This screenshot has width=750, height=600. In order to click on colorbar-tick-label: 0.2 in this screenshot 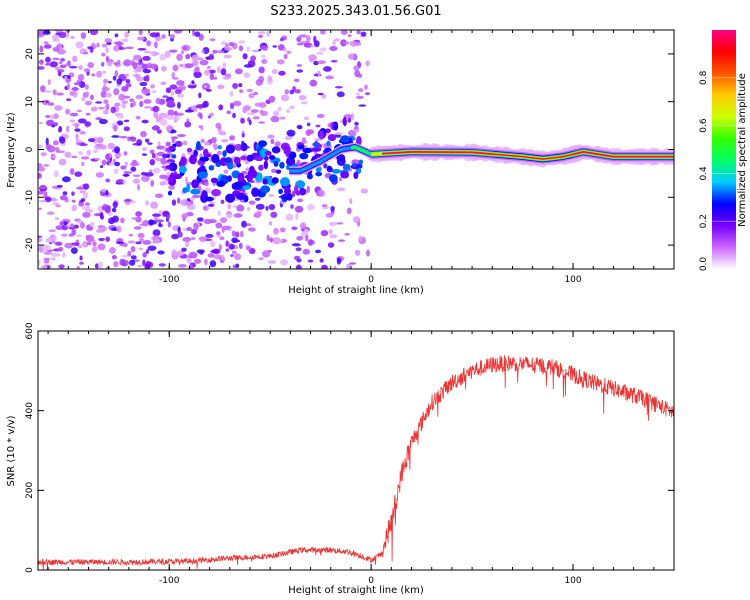, I will do `click(704, 221)`.